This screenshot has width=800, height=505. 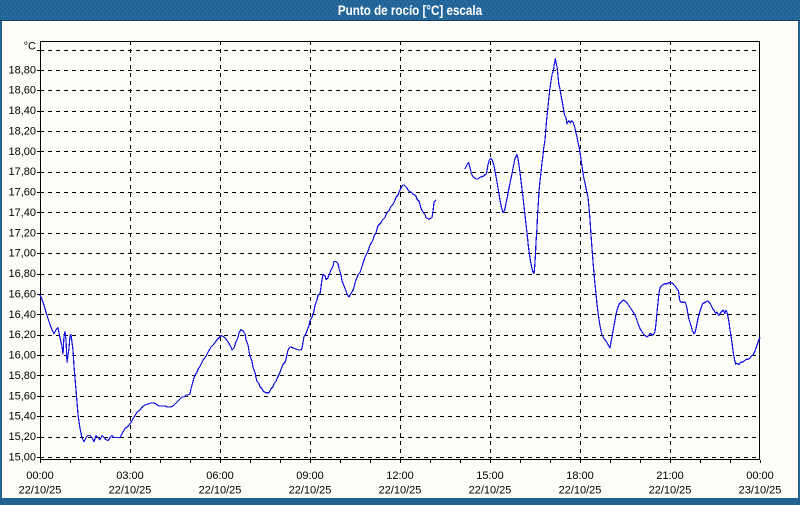 What do you see at coordinates (22, 458) in the screenshot?
I see `svg-text: 15,00` at bounding box center [22, 458].